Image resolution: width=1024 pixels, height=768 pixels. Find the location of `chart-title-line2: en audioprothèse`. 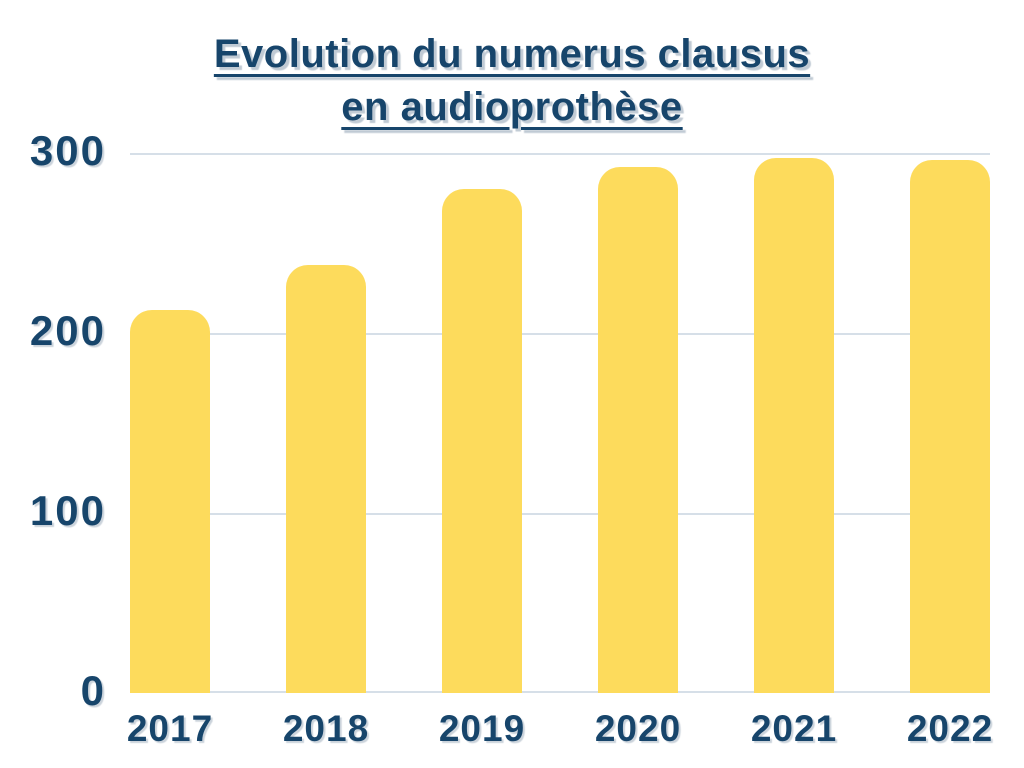

chart-title-line2: en audioprothèse is located at coordinates (512, 107).